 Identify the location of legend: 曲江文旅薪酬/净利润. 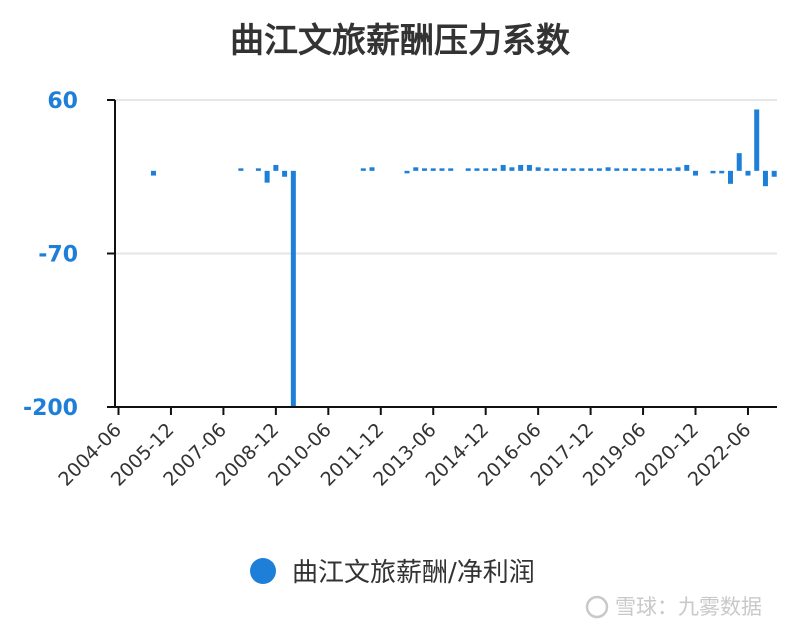
(392, 573).